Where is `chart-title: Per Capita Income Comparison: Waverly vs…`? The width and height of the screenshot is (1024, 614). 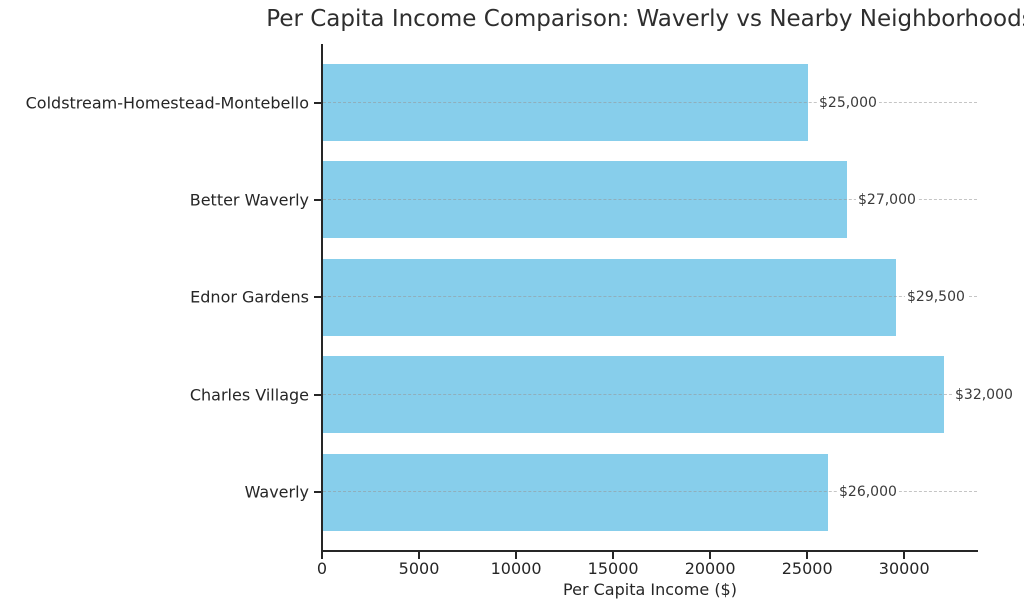
chart-title: Per Capita Income Comparison: Waverly vs… is located at coordinates (645, 19).